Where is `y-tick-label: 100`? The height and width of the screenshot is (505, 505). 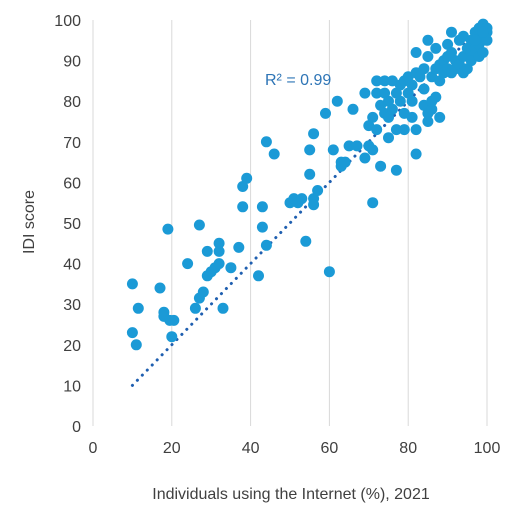 y-tick-label: 100 is located at coordinates (67, 21).